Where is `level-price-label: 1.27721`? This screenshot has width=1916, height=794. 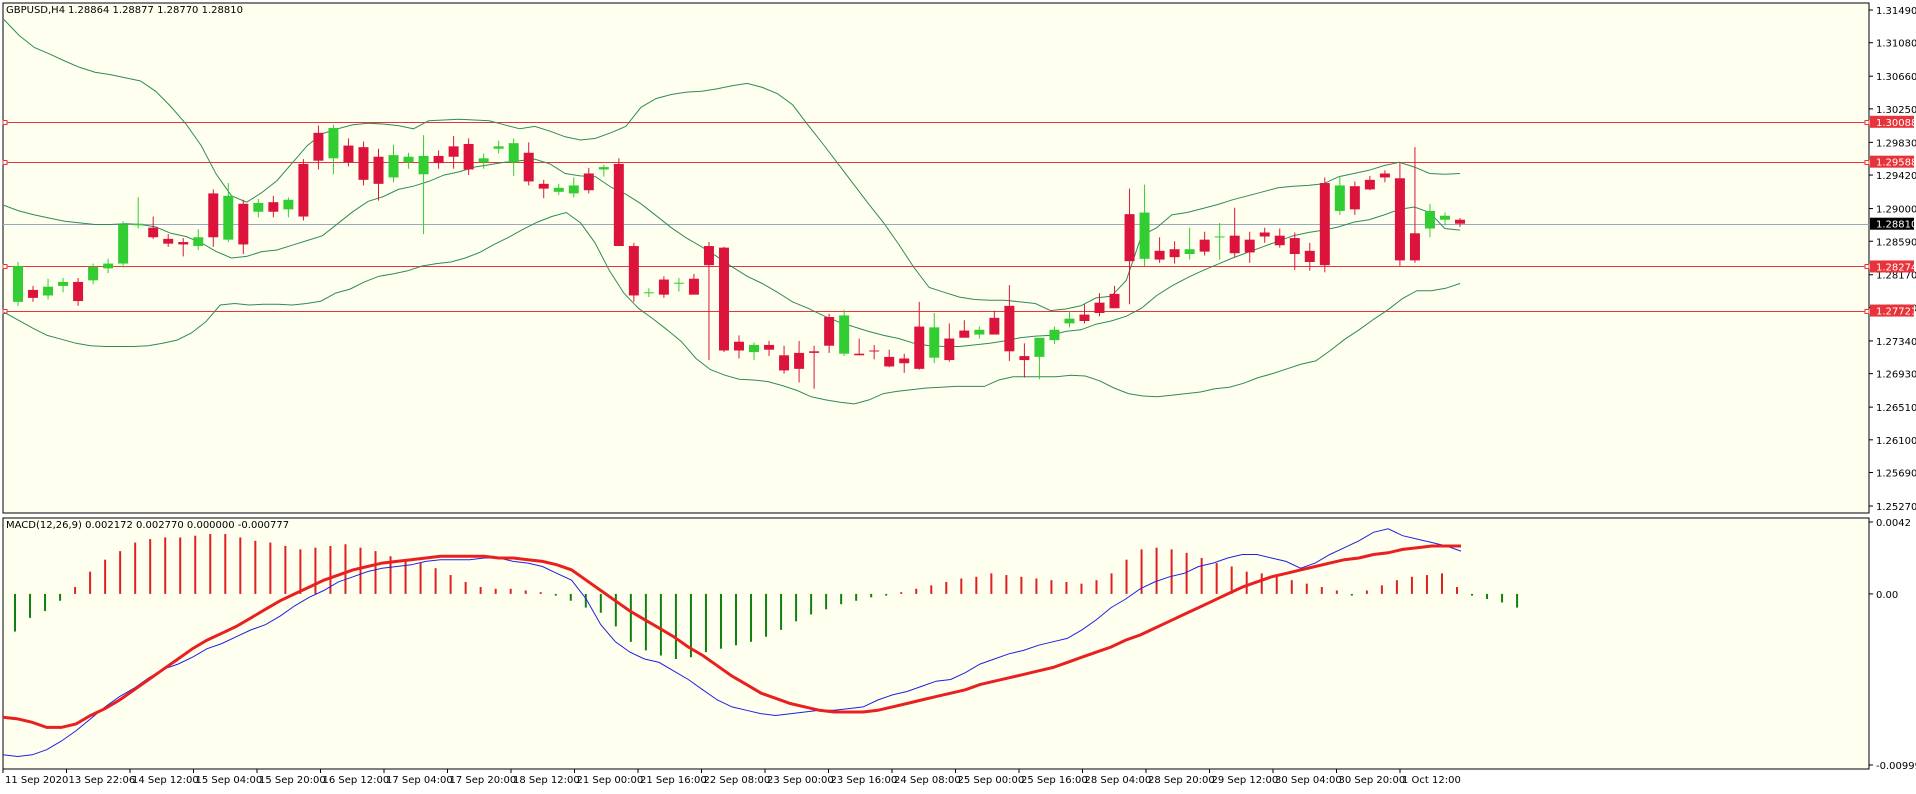 level-price-label: 1.27721 is located at coordinates (1896, 312).